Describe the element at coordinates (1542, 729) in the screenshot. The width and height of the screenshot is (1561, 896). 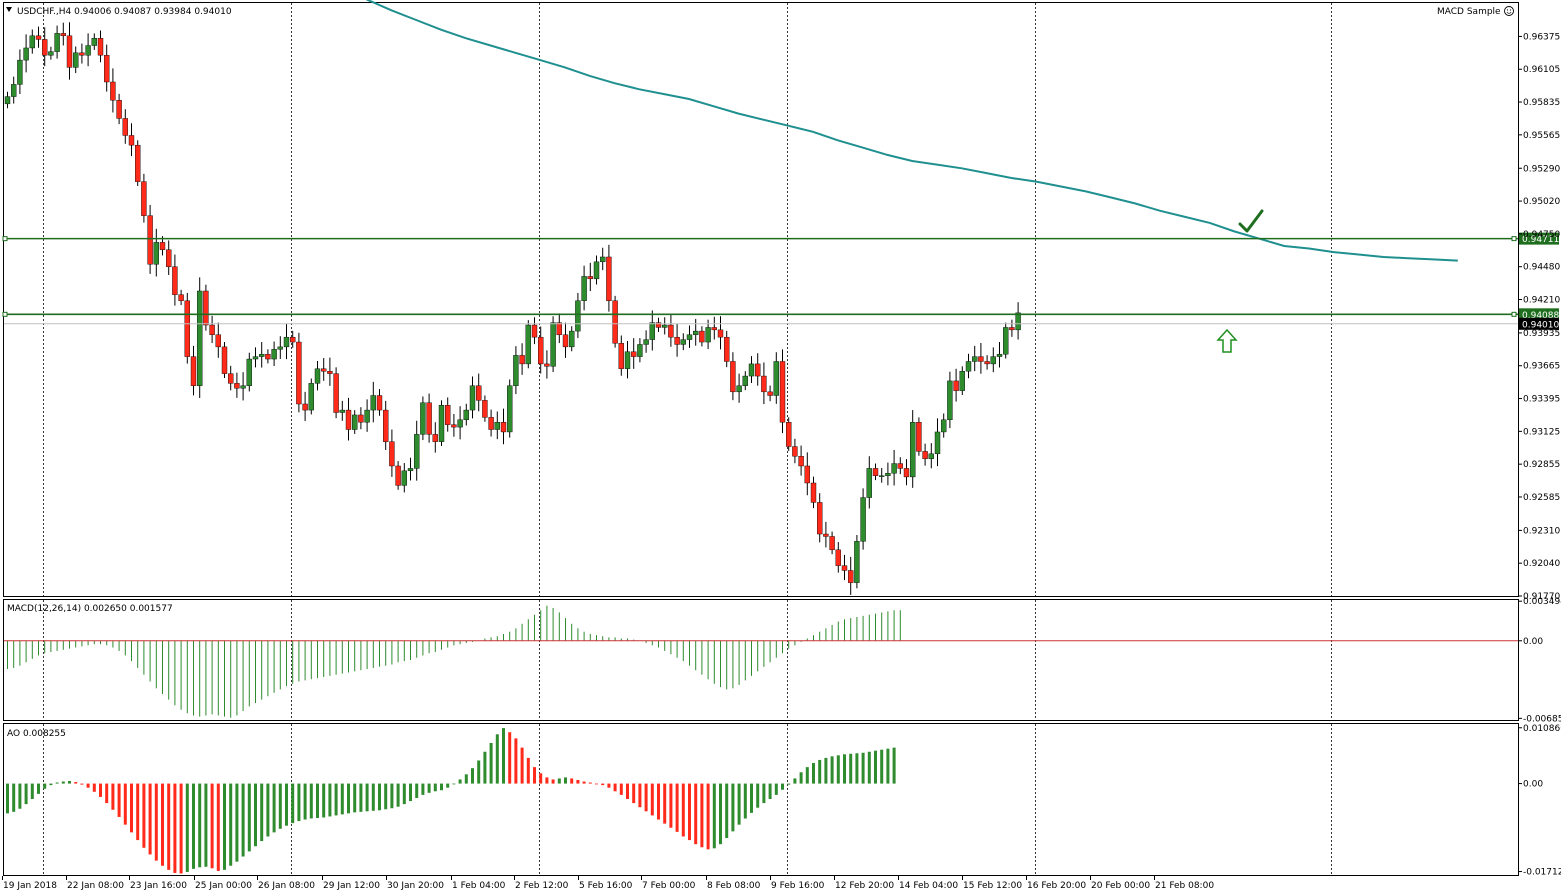
I see `ao-tick-label: 0.010866` at that location.